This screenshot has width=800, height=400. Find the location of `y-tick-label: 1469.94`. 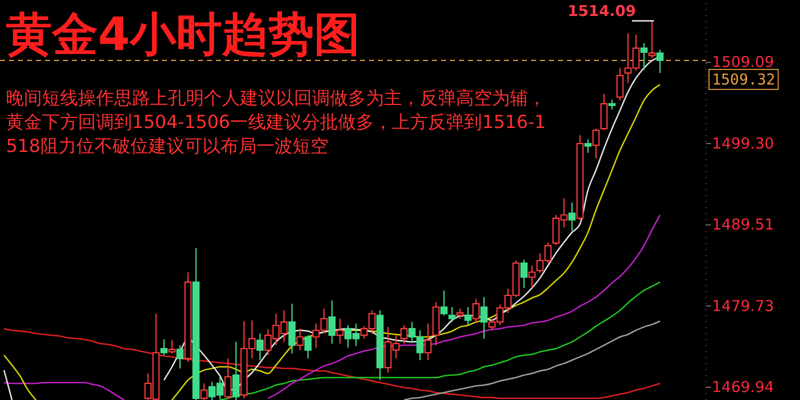

y-tick-label: 1469.94 is located at coordinates (743, 387).